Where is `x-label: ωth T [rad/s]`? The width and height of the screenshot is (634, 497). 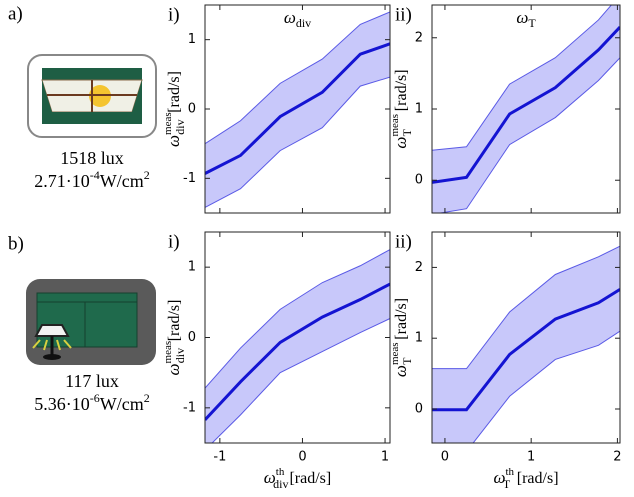 x-label: ωth T [rad/s] is located at coordinates (525, 478).